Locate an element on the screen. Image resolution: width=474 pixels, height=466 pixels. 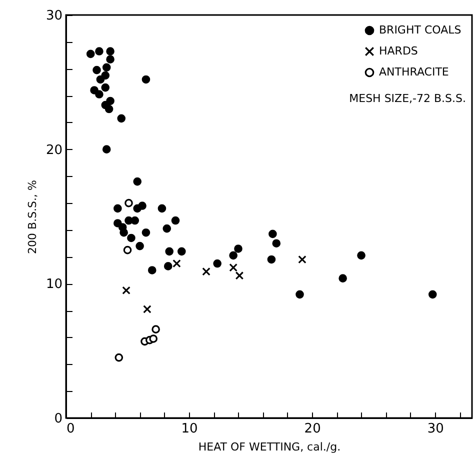
legend-label: BRIGHT COALS is located at coordinates (420, 30).